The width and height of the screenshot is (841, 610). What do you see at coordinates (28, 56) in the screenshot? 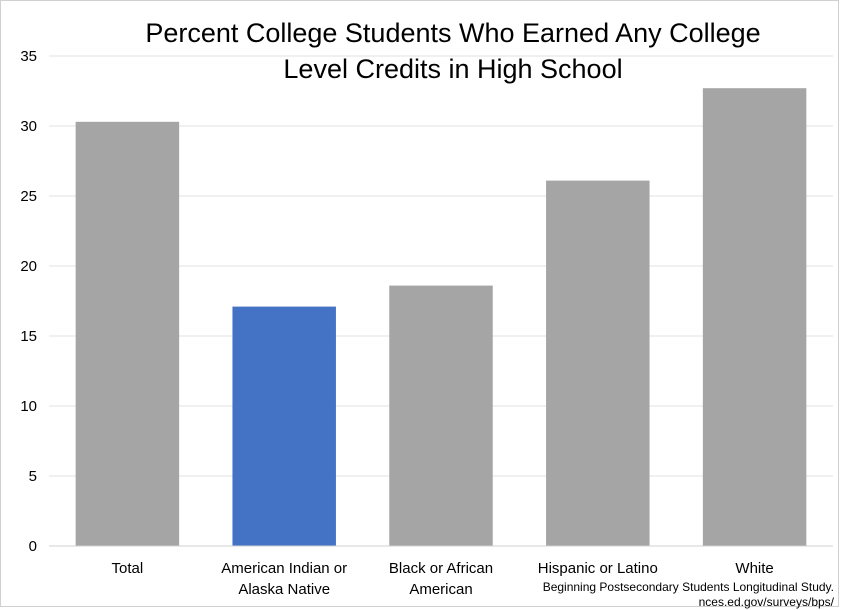
I see `y-tick-label: 35` at bounding box center [28, 56].